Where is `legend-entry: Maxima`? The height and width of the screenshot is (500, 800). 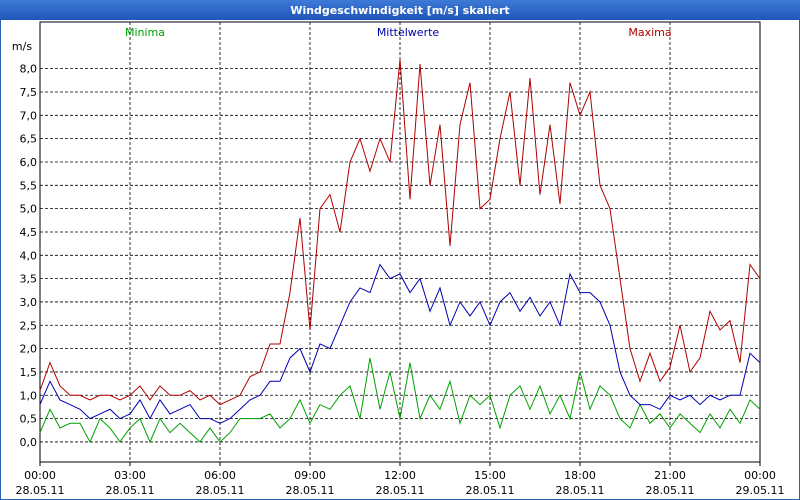
legend-entry: Maxima is located at coordinates (649, 32).